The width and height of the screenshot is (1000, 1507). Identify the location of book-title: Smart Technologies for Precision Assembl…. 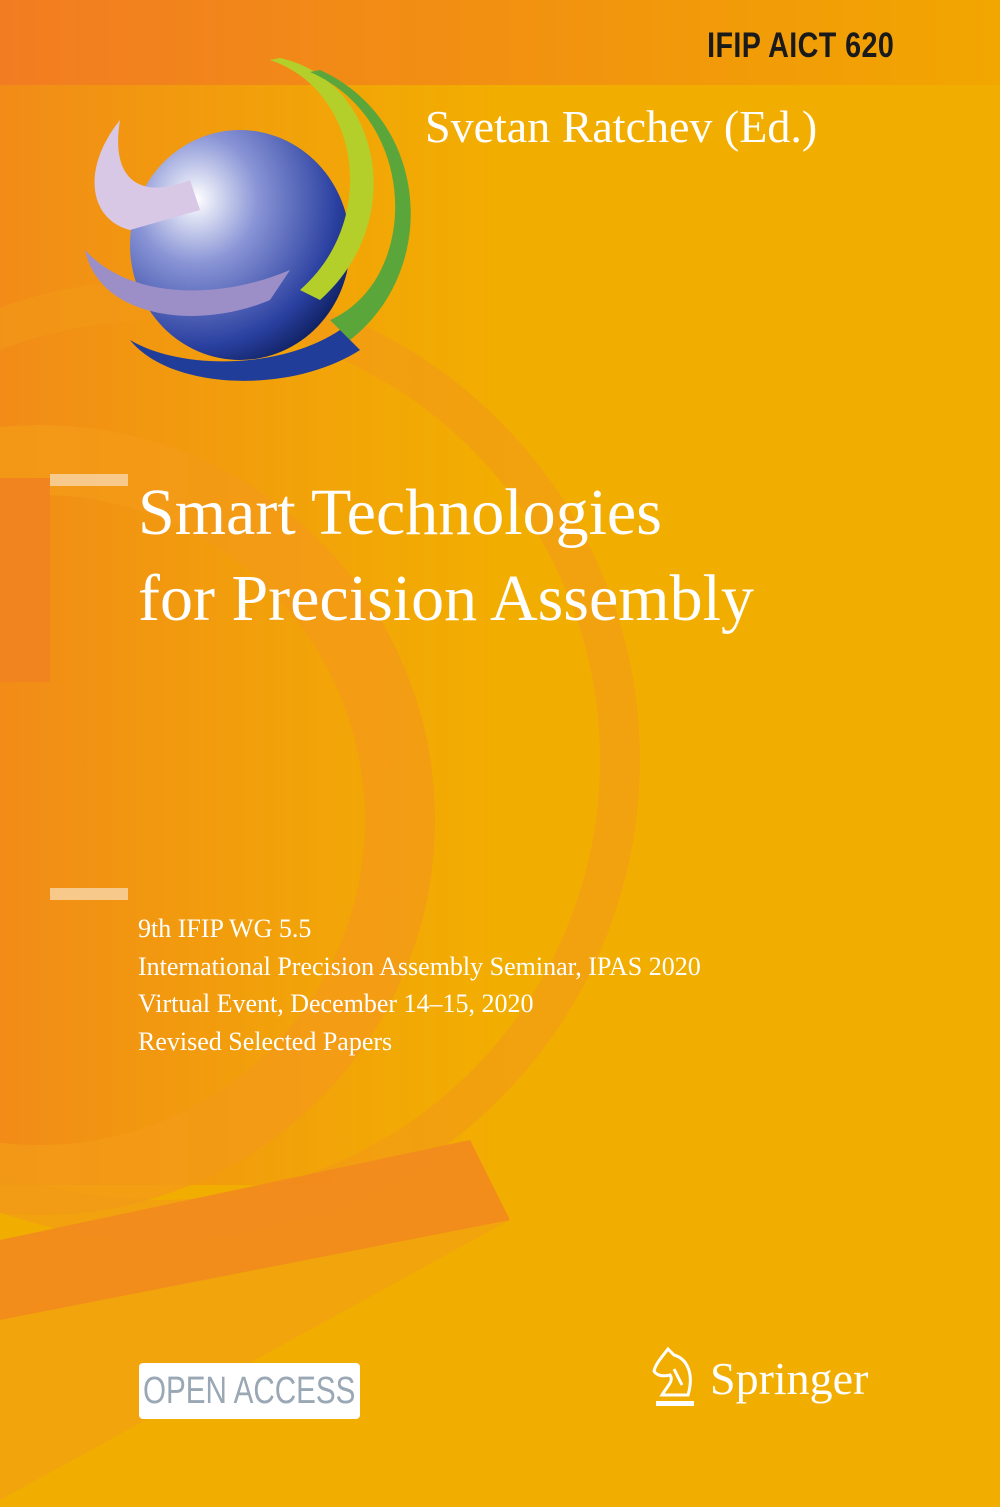
(446, 556).